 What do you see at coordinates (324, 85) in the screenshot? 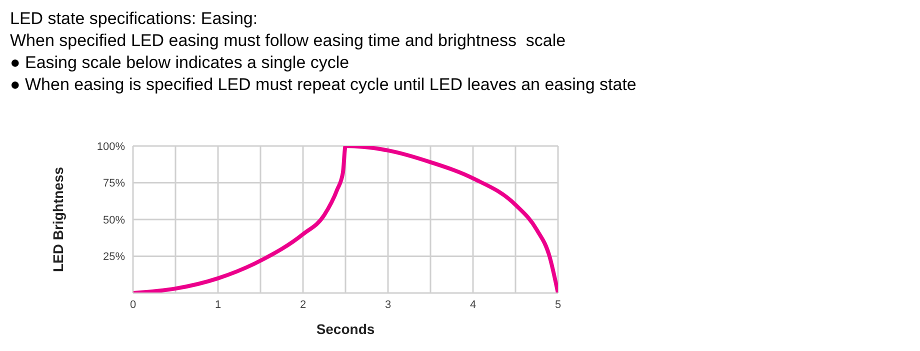
I see `text: ● When easing is specified LED must repeat cycle until LED leaves an easing state` at bounding box center [324, 85].